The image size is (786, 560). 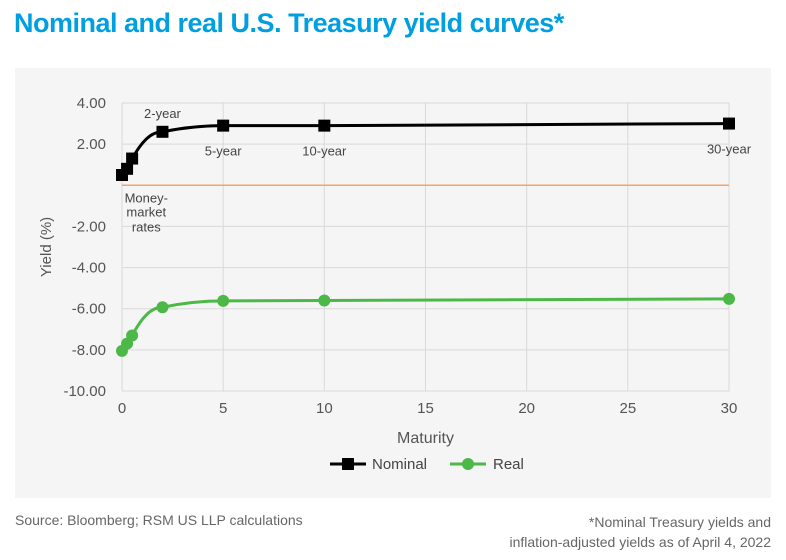 I want to click on y-tick-label: -6.00, so click(x=89, y=309).